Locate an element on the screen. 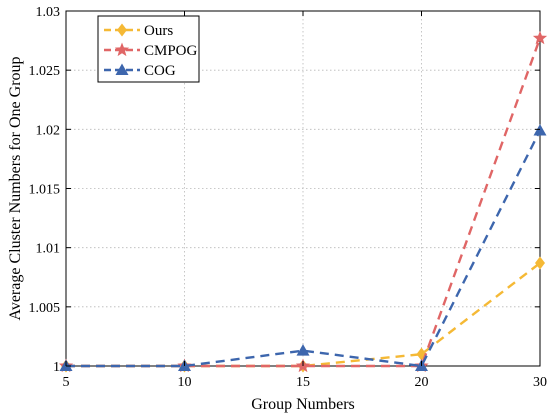 The height and width of the screenshot is (419, 550). y-tick-label: 1.005 is located at coordinates (45, 308).